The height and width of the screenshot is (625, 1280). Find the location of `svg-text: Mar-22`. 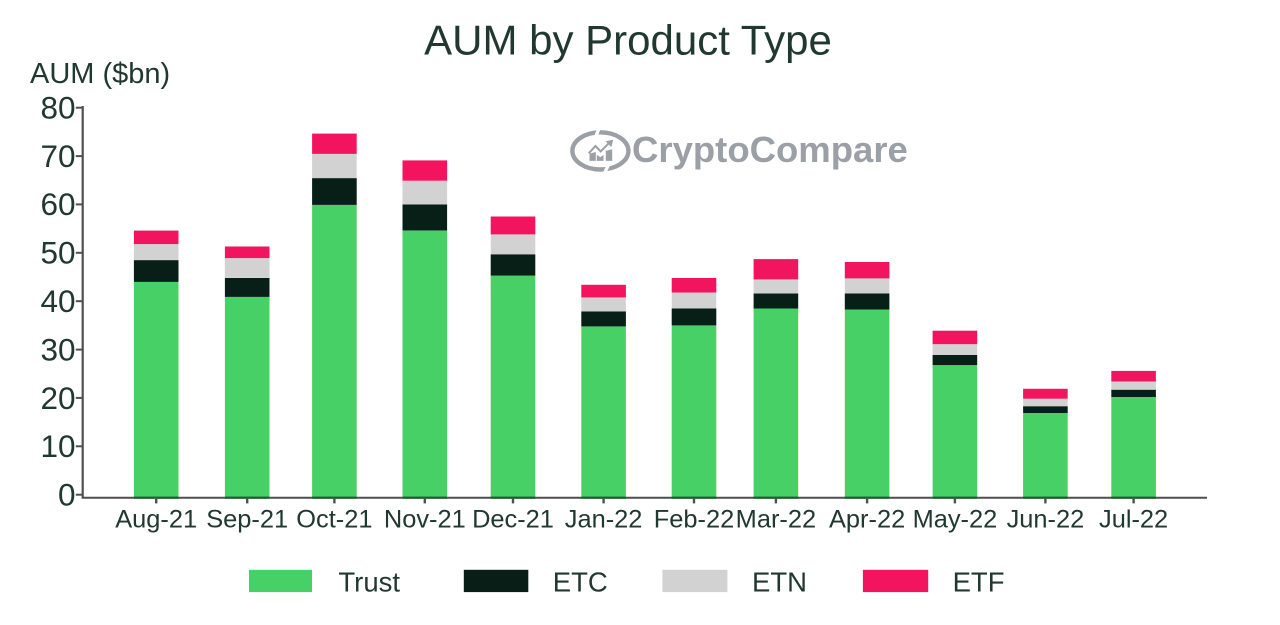

svg-text: Mar-22 is located at coordinates (776, 520).